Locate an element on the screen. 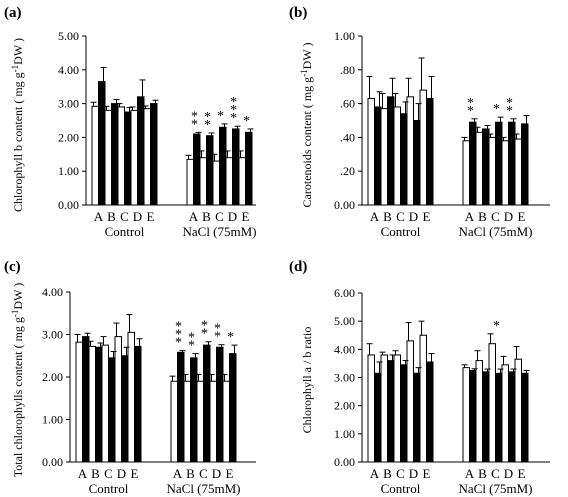 This screenshot has width=568, height=497. panel-letter: (d) is located at coordinates (298, 267).